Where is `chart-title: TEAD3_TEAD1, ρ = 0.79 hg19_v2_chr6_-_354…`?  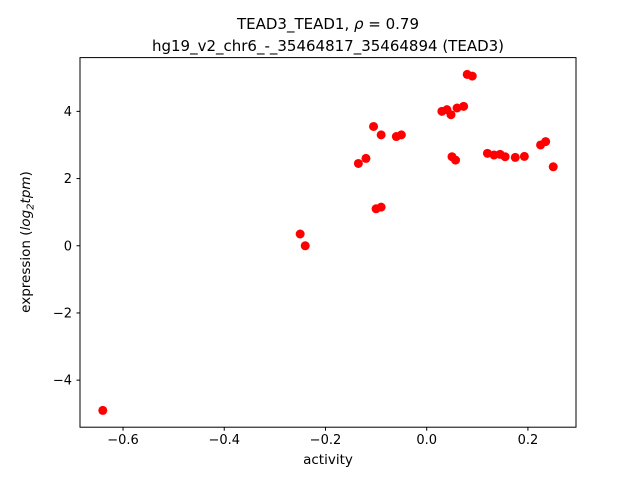 chart-title: TEAD3_TEAD1, ρ = 0.79 hg19_v2_chr6_-_354… is located at coordinates (328, 35).